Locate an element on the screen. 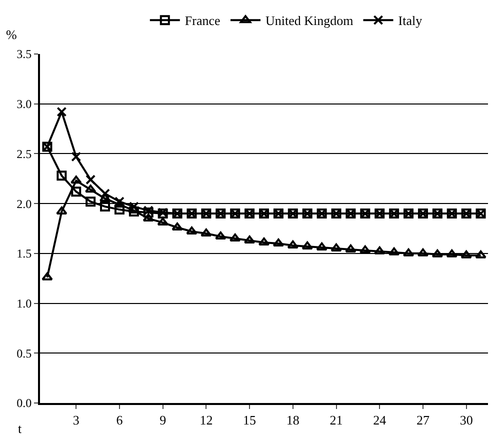  legend-label: France is located at coordinates (202, 20).